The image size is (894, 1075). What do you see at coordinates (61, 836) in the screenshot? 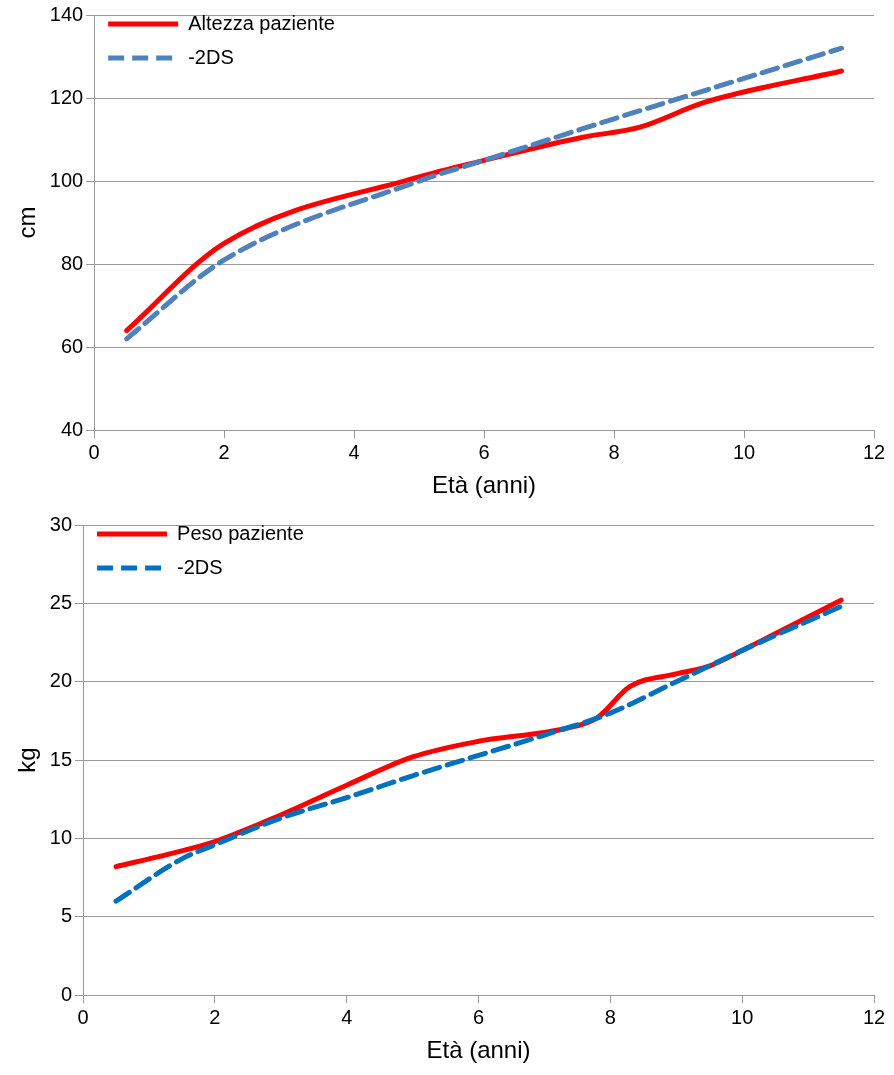
I see `y-tick-label: 10` at bounding box center [61, 836].